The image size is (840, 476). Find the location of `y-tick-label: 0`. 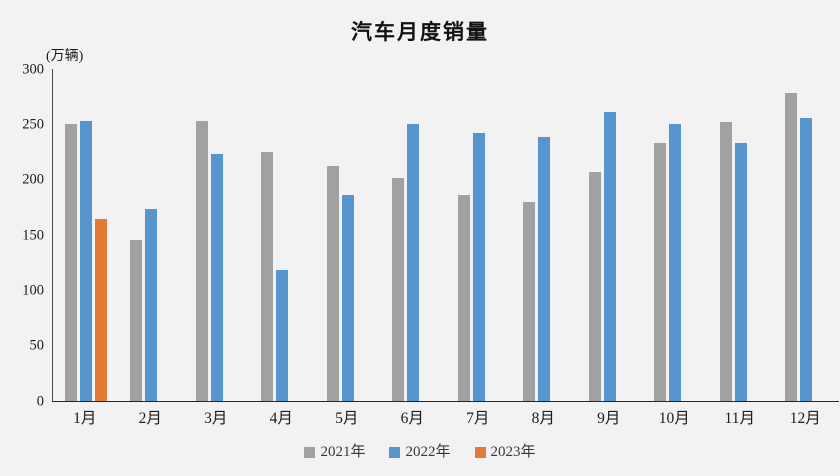

y-tick-label: 0 is located at coordinates (40, 400).